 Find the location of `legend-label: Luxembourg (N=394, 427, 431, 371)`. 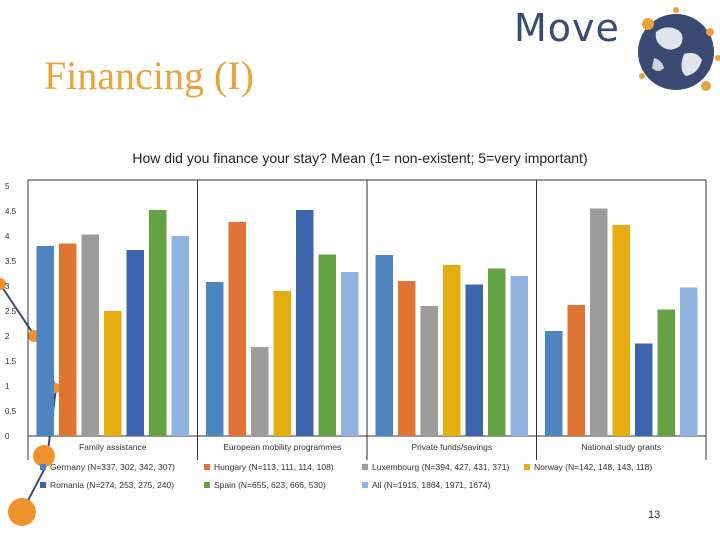

legend-label: Luxembourg (N=394, 427, 431, 371) is located at coordinates (441, 467).